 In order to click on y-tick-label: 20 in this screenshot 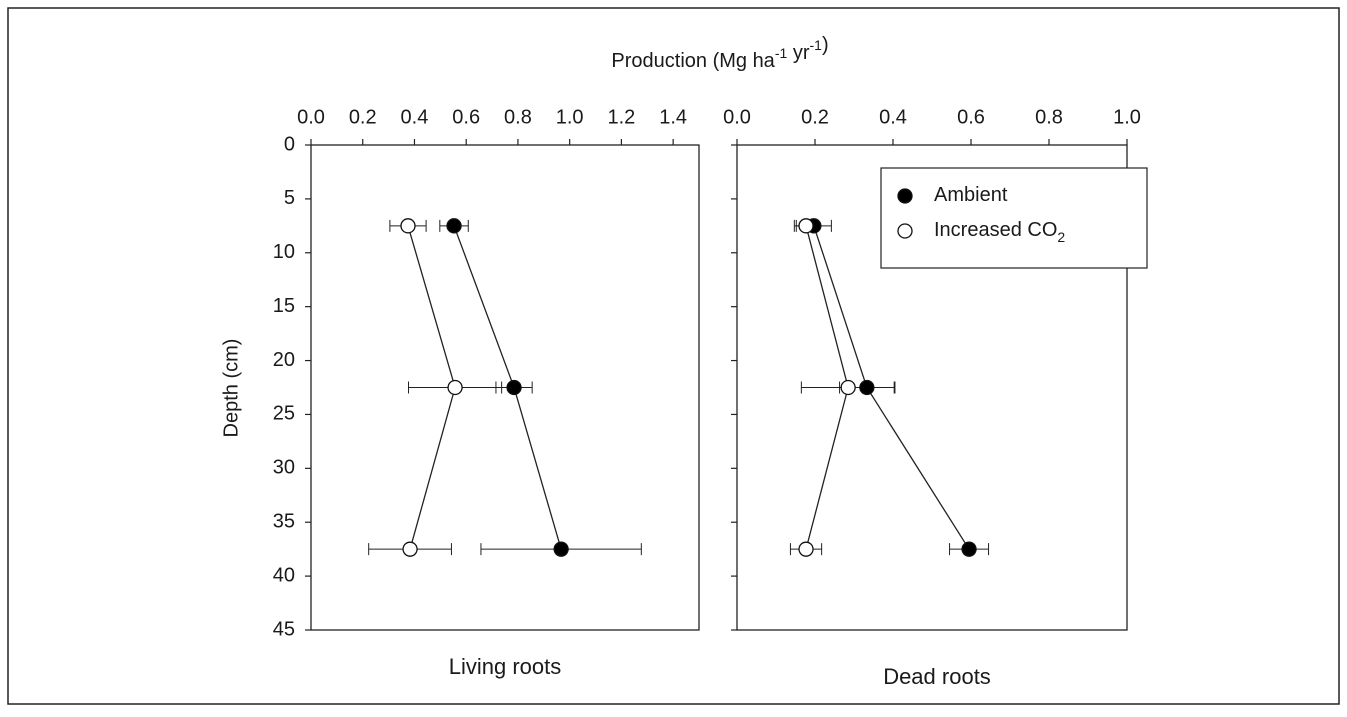, I will do `click(284, 360)`.